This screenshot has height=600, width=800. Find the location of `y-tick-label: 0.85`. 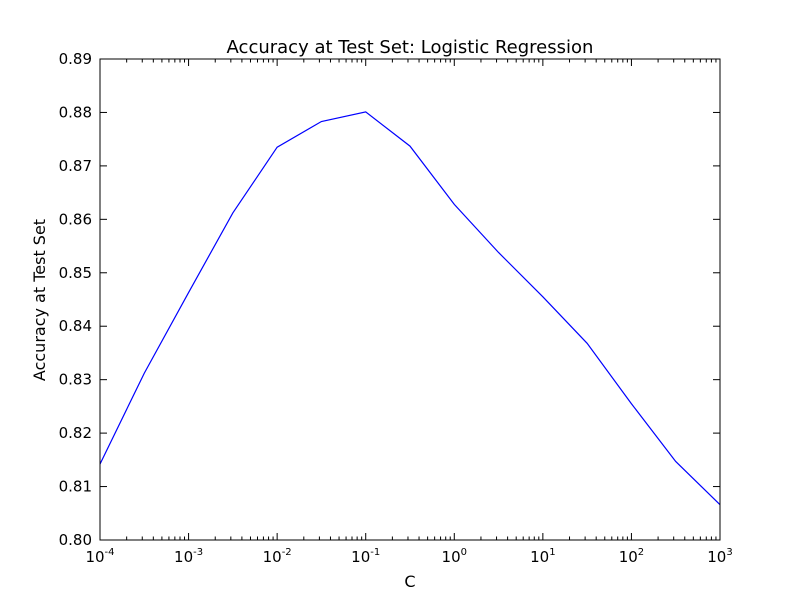

y-tick-label: 0.85 is located at coordinates (75, 273).